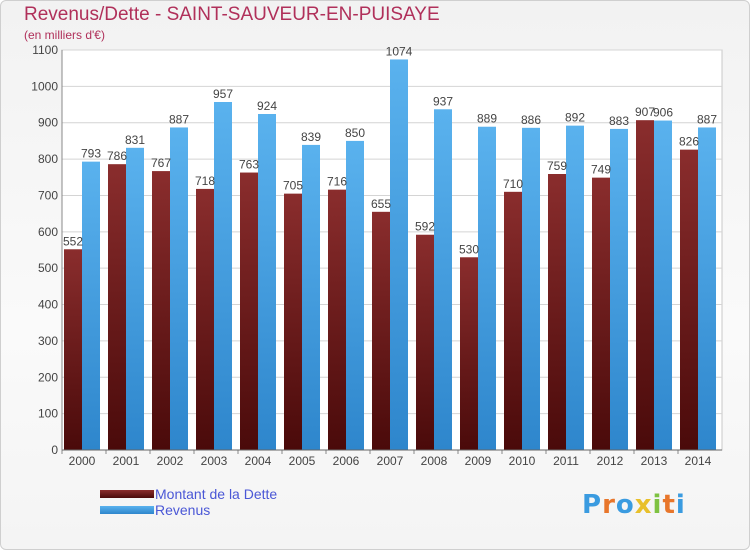  I want to click on data-label: 1074, so click(399, 51).